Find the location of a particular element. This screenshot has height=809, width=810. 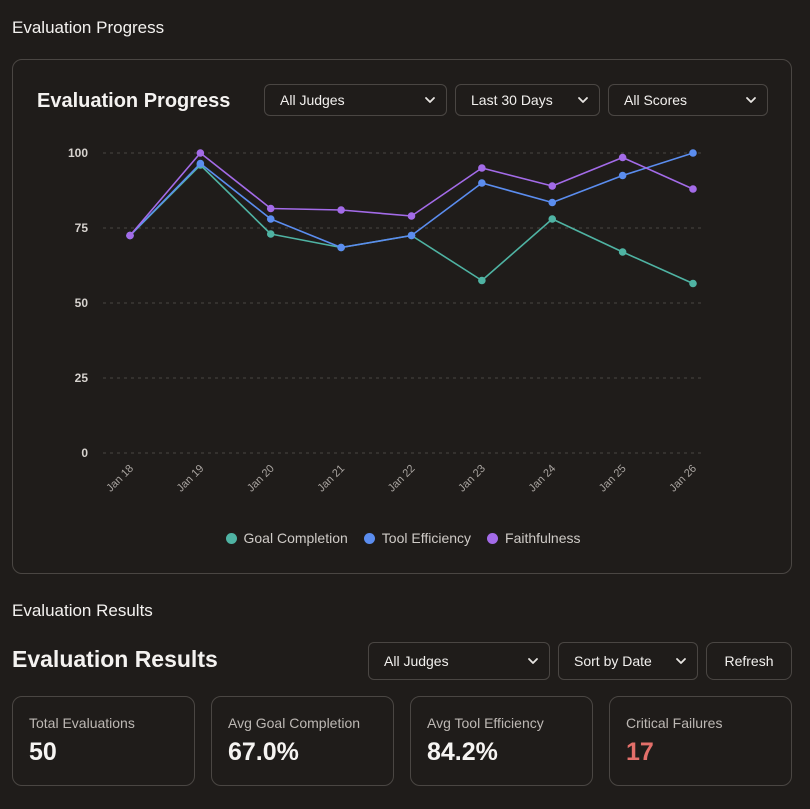

legend-label: Goal Completion is located at coordinates (295, 538).